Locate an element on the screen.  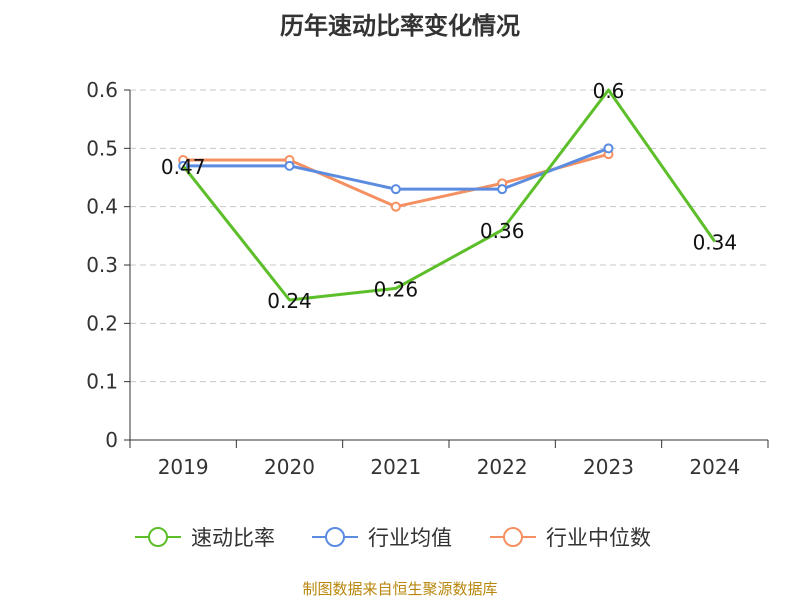
data-label: 0.34 is located at coordinates (715, 243).